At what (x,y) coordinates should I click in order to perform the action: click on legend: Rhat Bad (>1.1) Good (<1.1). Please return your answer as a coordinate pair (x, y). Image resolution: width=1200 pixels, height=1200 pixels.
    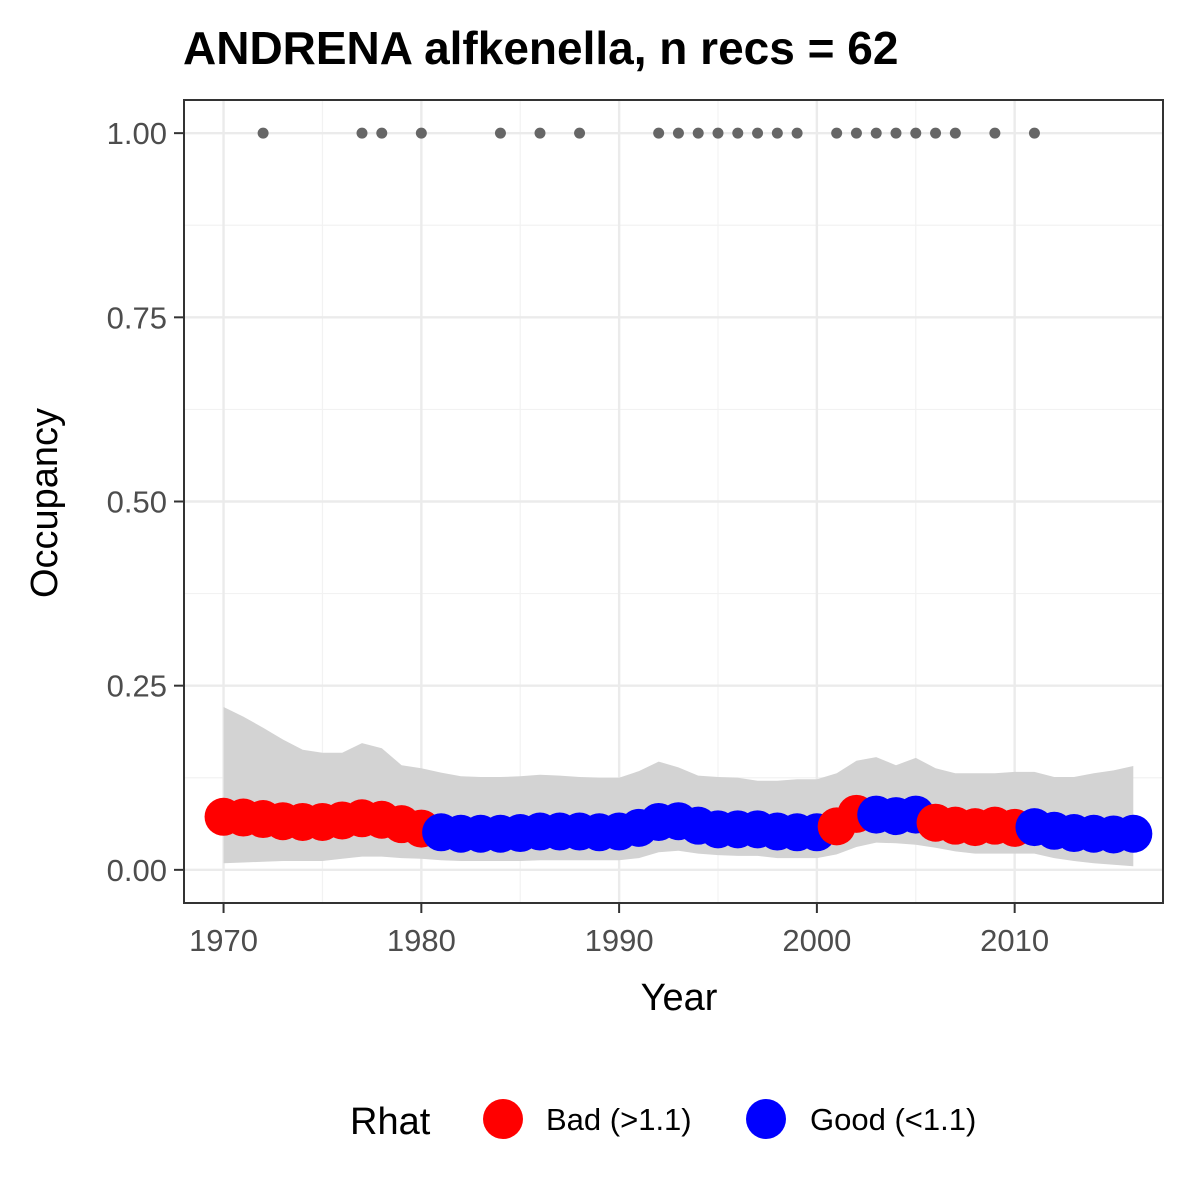
    Looking at the image, I should click on (663, 1121).